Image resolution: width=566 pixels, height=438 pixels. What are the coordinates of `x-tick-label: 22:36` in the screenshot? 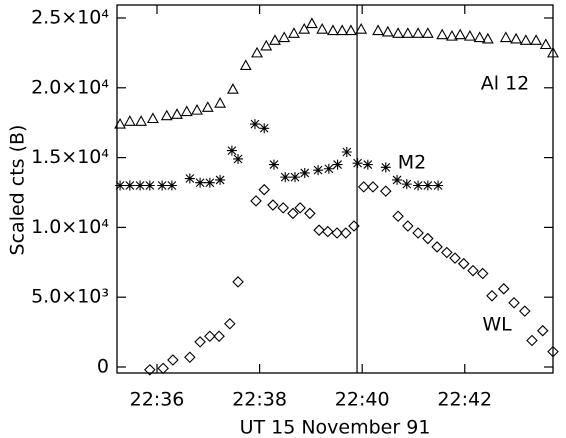 It's located at (157, 400).